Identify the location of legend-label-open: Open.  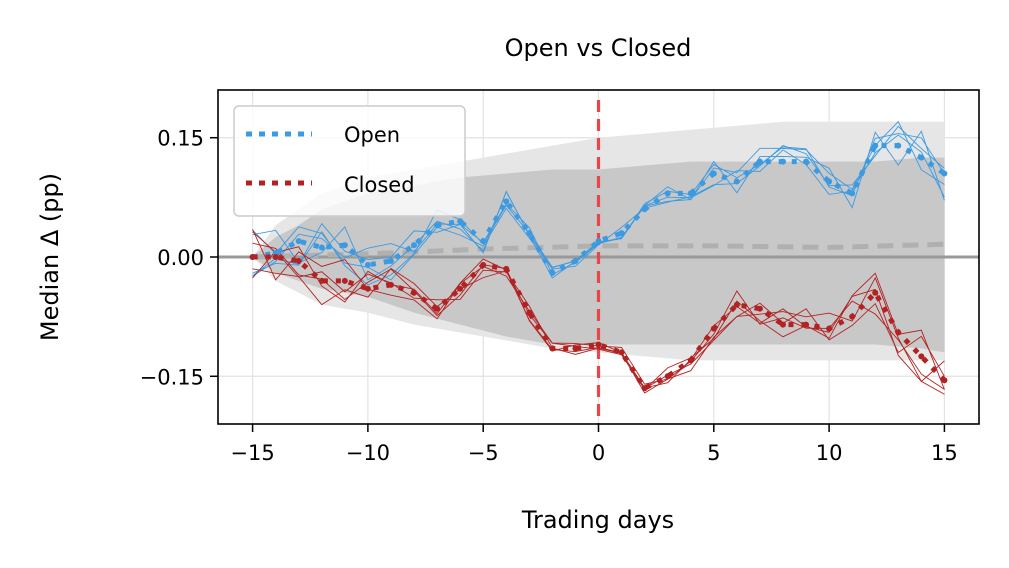
(372, 135).